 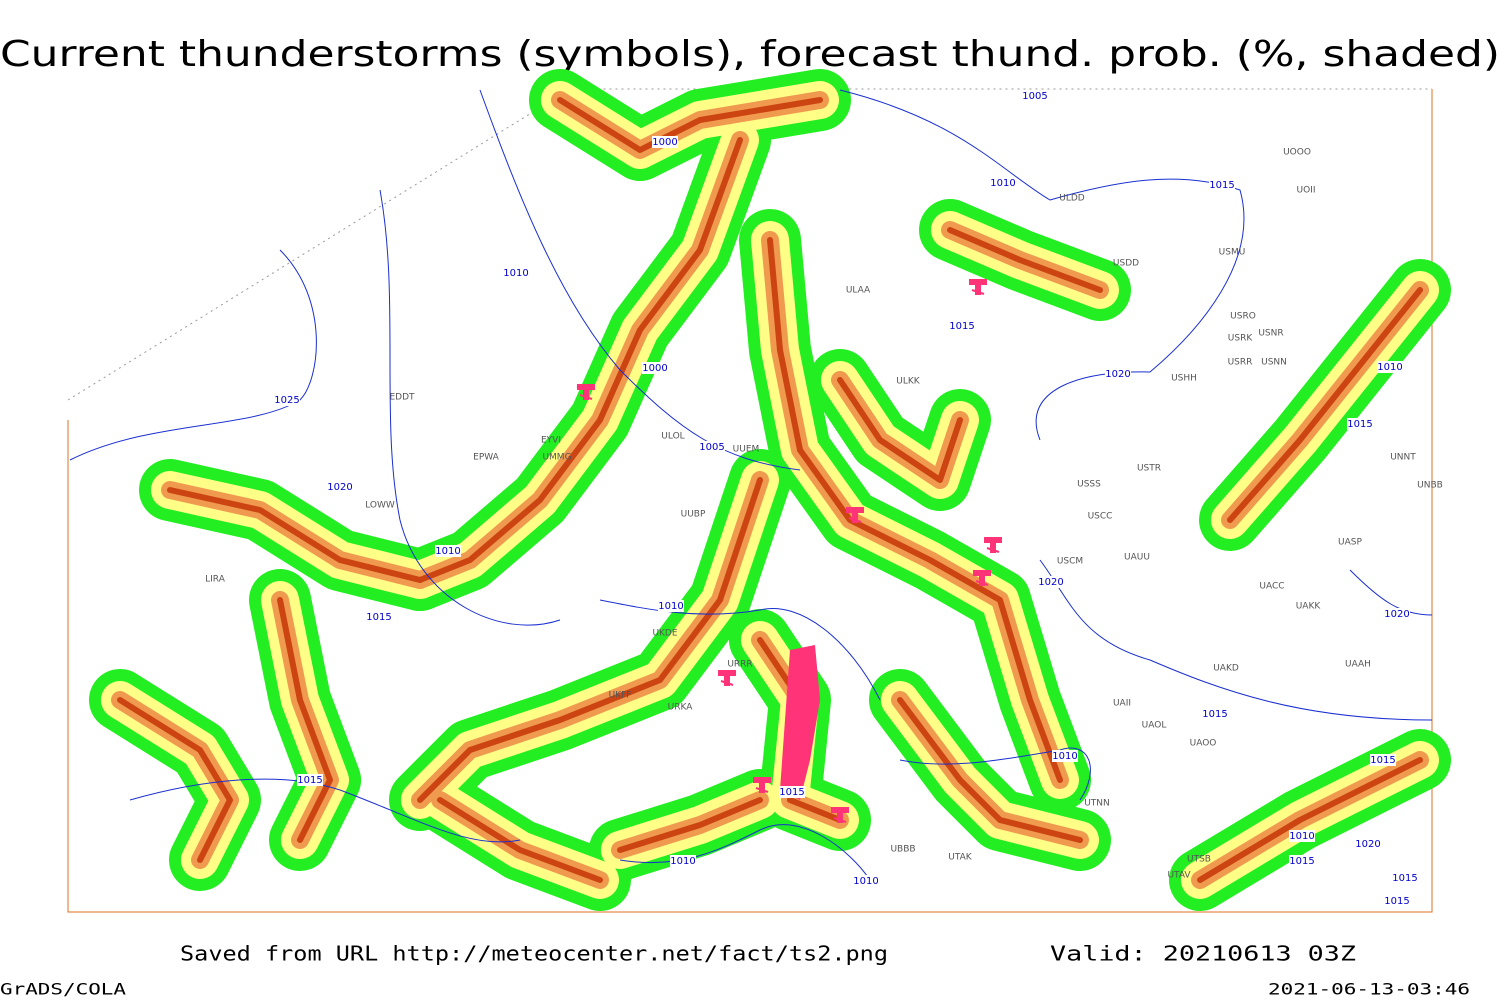 I want to click on station-label: USTR, so click(x=1149, y=469).